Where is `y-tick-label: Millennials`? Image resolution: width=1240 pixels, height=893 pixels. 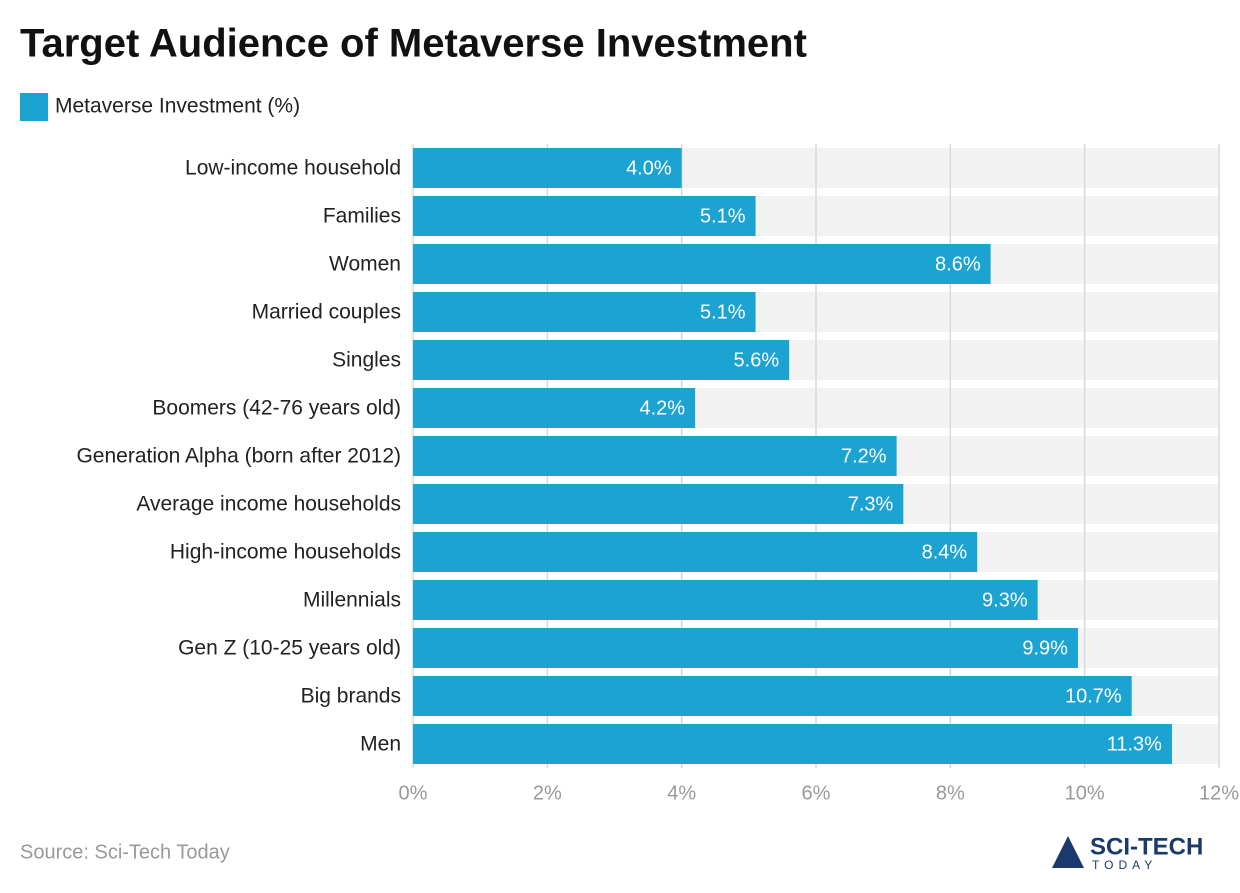 y-tick-label: Millennials is located at coordinates (352, 600).